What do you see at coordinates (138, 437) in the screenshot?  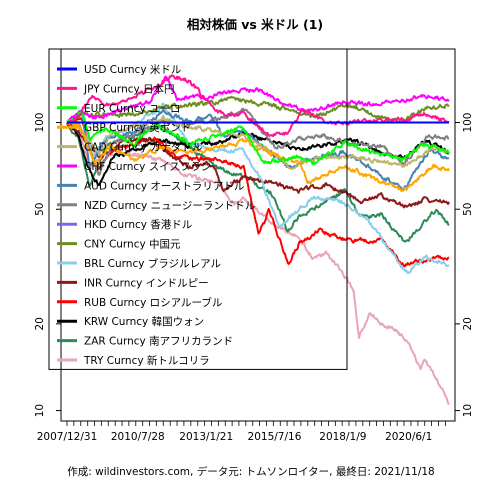 I see `x-tick-label-2010-7-28: 2010/7/28` at bounding box center [138, 437].